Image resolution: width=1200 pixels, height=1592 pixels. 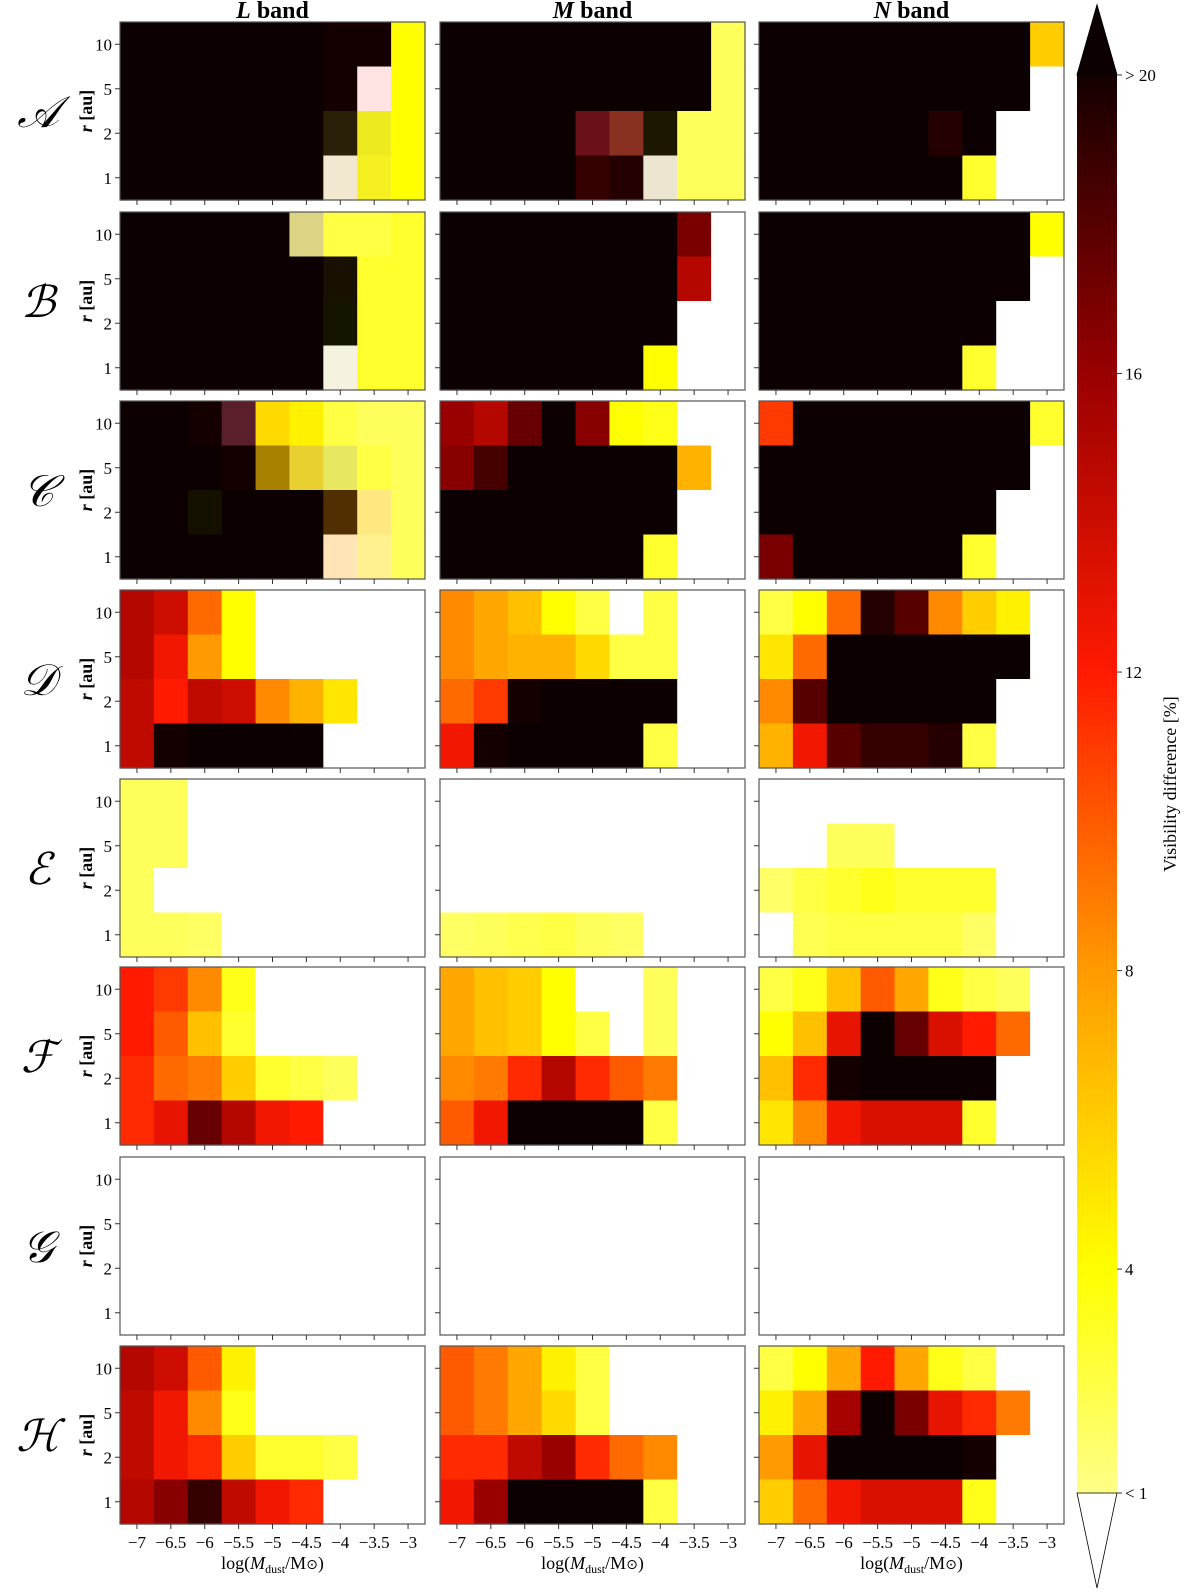 What do you see at coordinates (42, 1057) in the screenshot?
I see `row-label-F: ℱ` at bounding box center [42, 1057].